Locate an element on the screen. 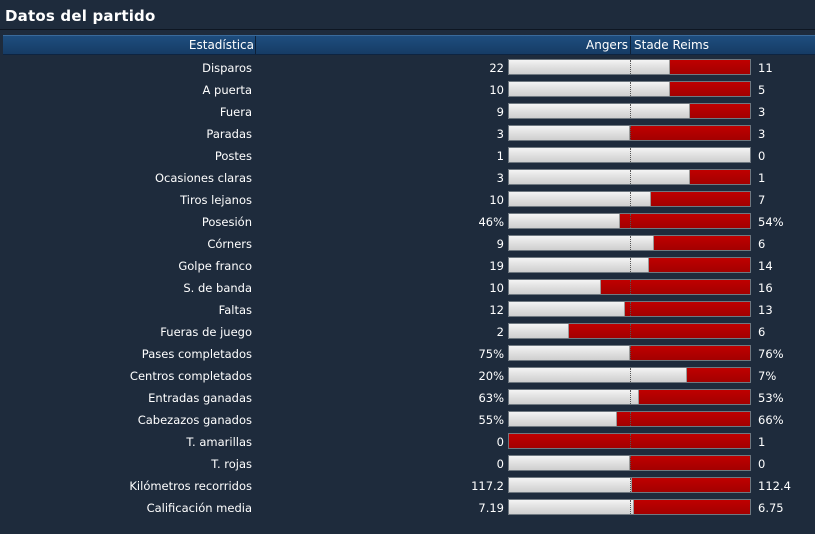 The image size is (815, 534). stat-label: Disparos is located at coordinates (227, 68).